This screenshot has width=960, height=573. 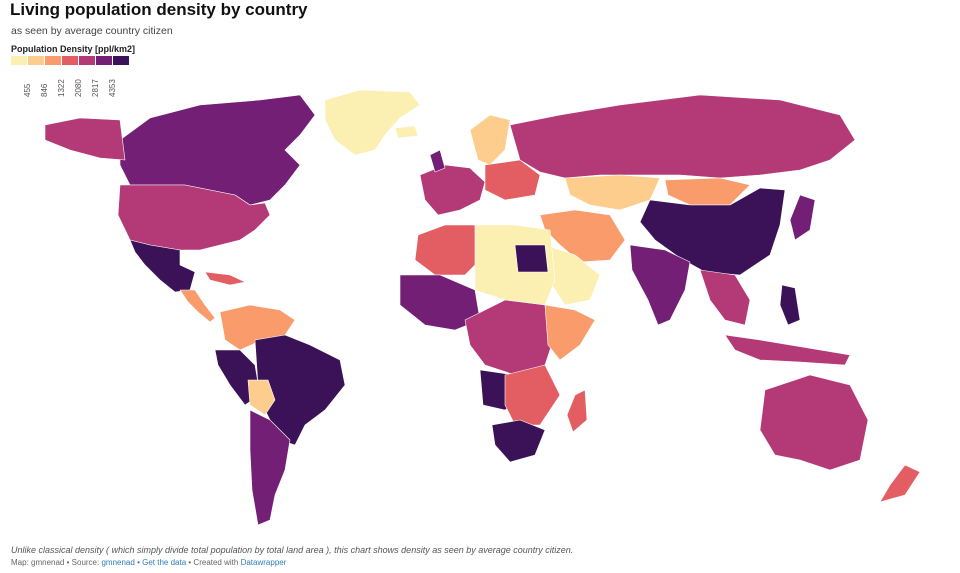 I want to click on country-greenland, so click(x=372, y=122).